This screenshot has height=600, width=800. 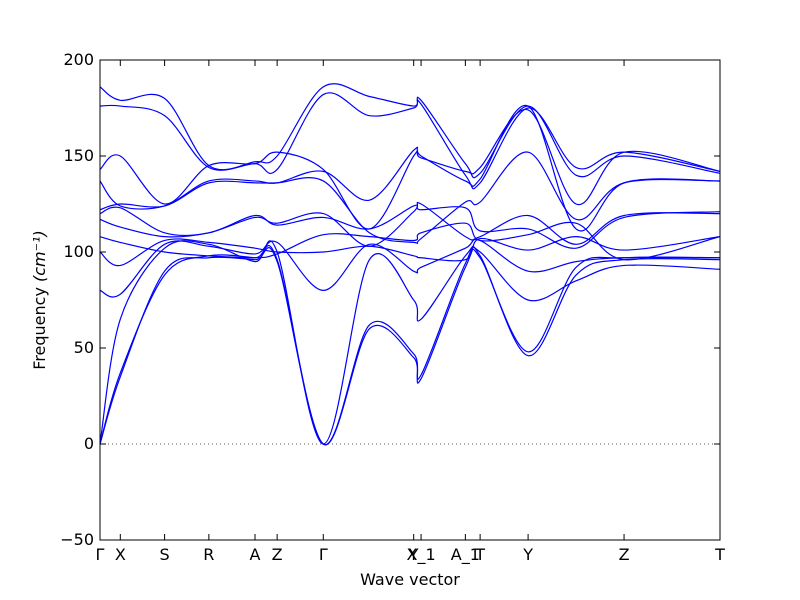 What do you see at coordinates (120, 554) in the screenshot?
I see `x-tick-label: X` at bounding box center [120, 554].